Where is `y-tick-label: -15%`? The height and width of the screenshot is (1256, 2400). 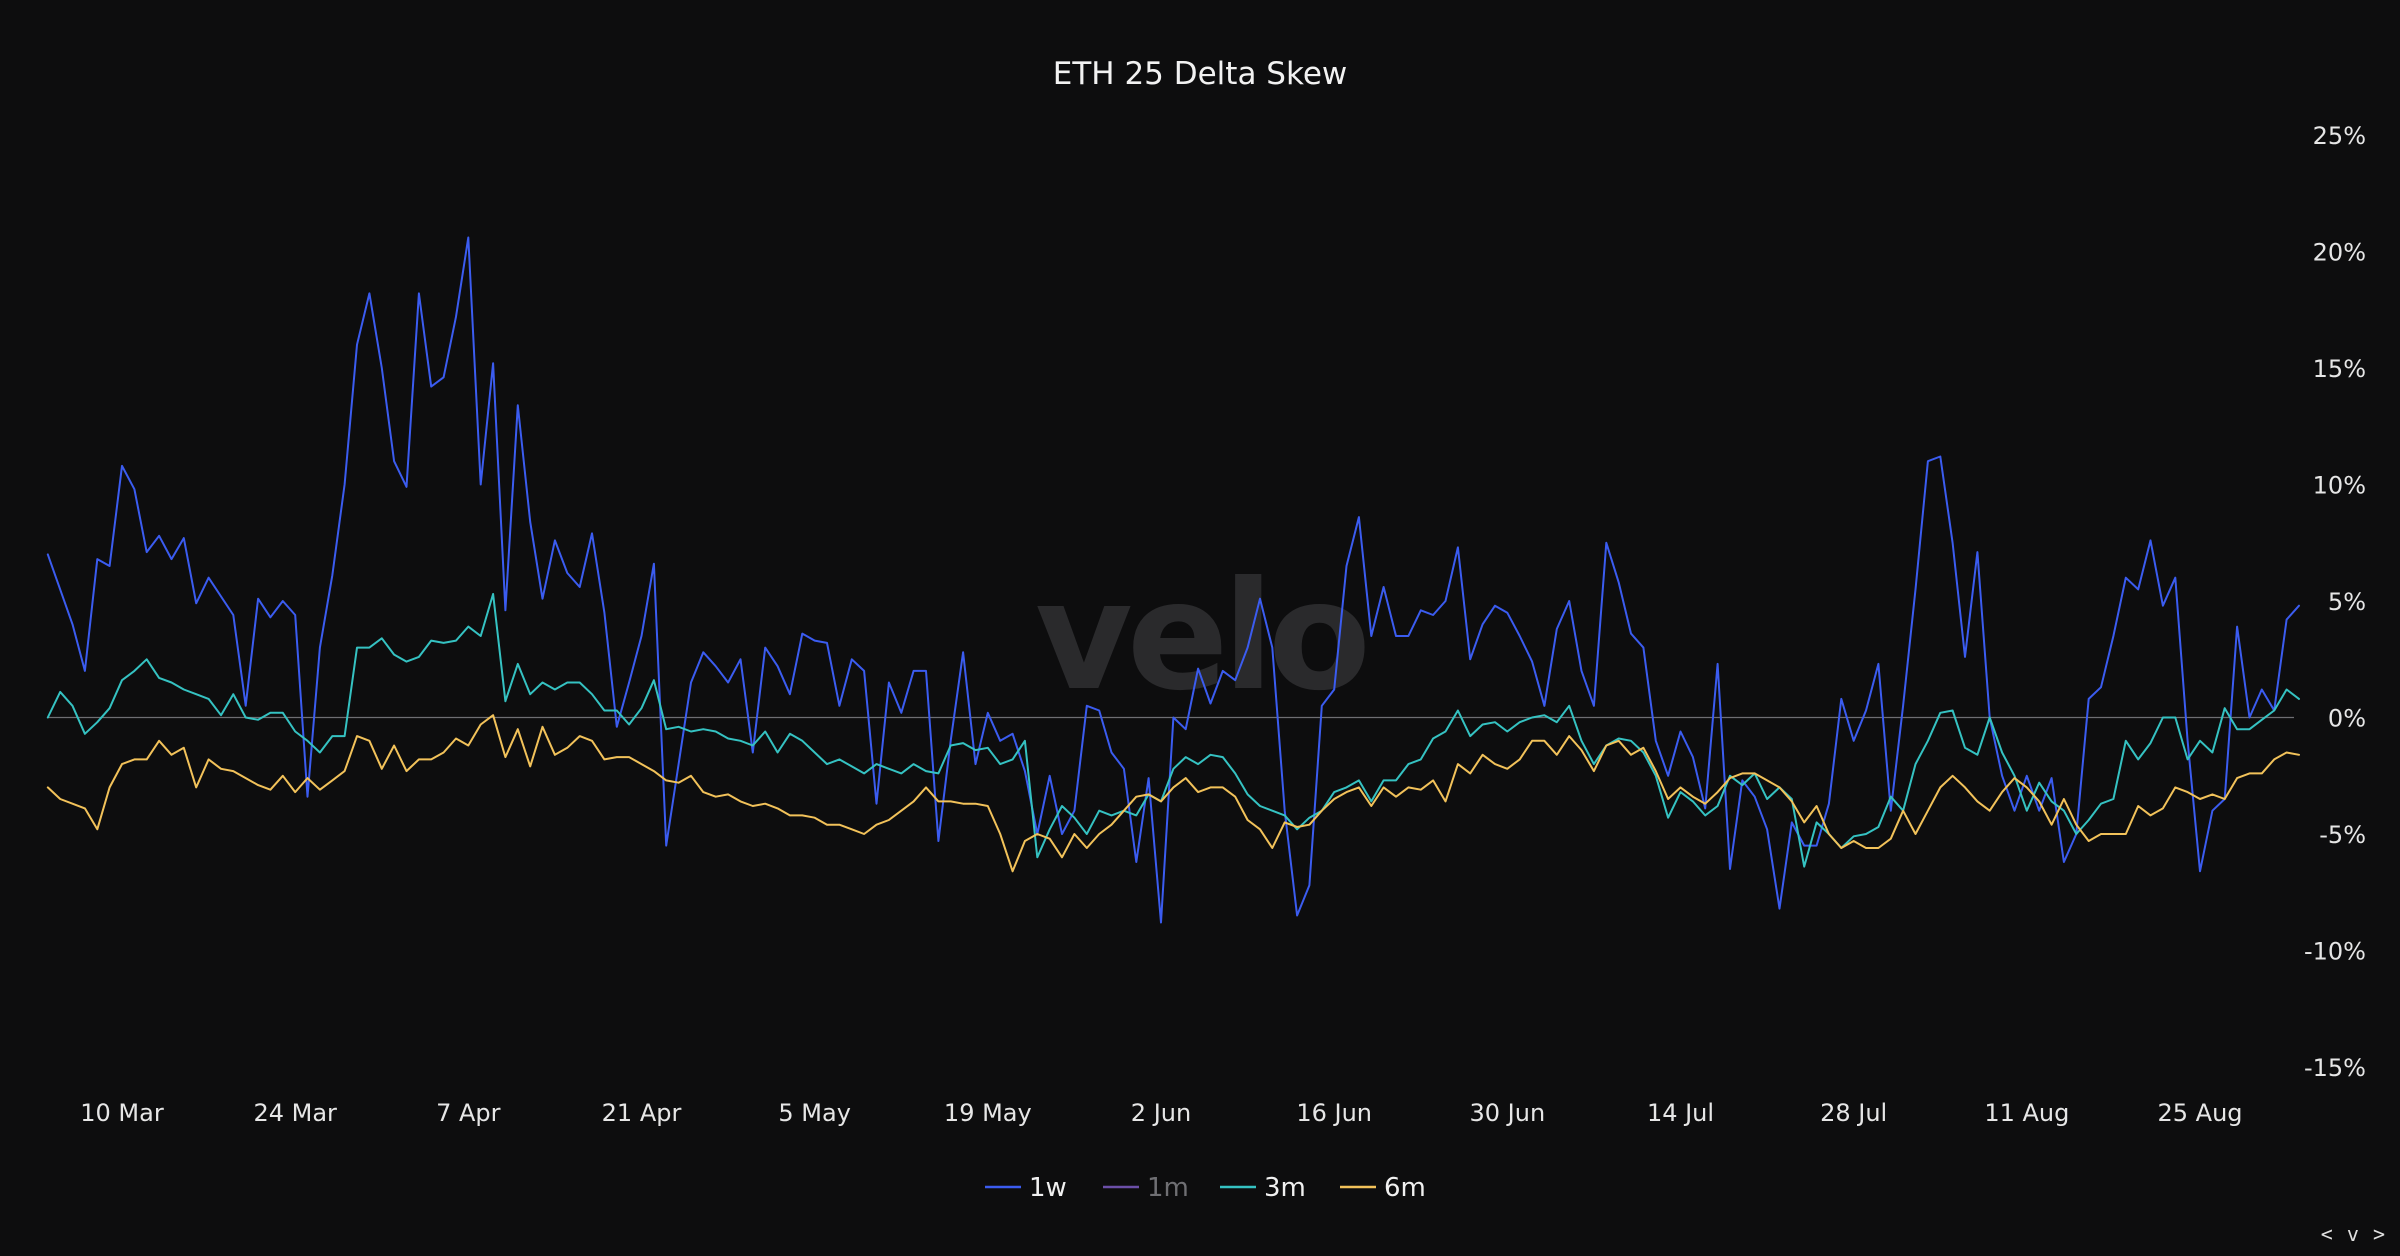
y-tick-label: -15% is located at coordinates (2335, 1068).